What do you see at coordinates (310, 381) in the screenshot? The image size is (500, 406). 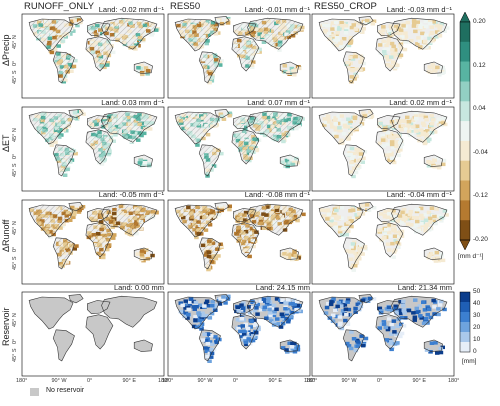 I see `longitude-label: 180°` at bounding box center [310, 381].